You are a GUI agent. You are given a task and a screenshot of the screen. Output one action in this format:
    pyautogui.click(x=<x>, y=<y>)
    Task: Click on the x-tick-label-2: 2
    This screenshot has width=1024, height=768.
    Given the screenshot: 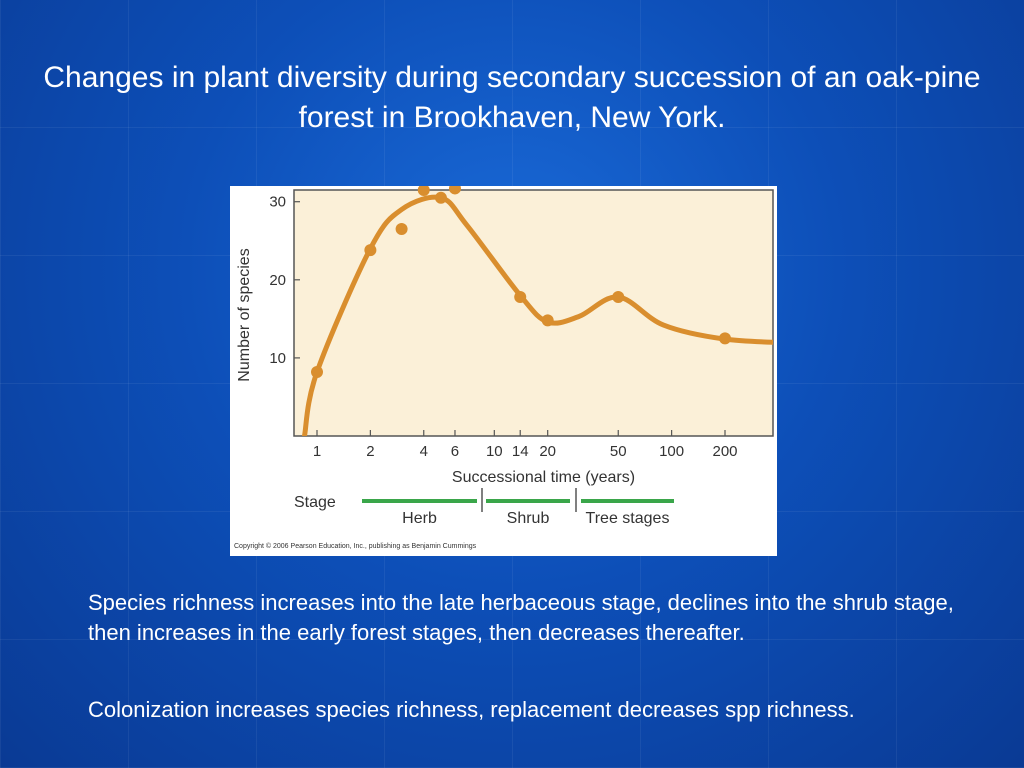 What is the action you would take?
    pyautogui.click(x=370, y=451)
    